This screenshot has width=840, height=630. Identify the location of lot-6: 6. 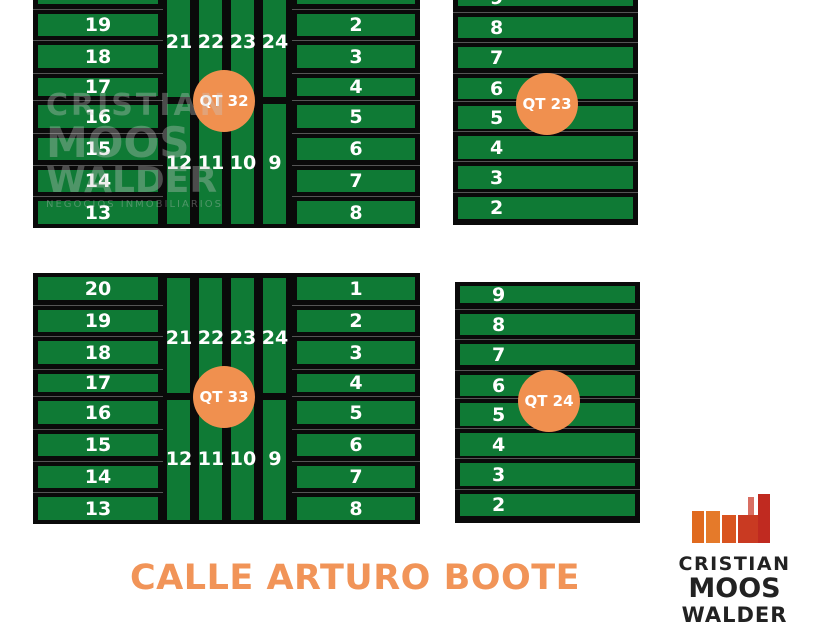
(356, 445).